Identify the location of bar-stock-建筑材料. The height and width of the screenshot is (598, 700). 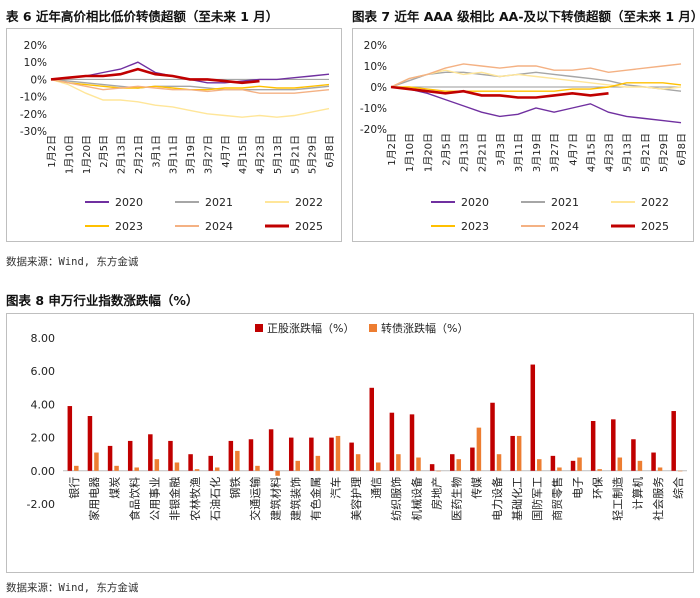
(271, 450).